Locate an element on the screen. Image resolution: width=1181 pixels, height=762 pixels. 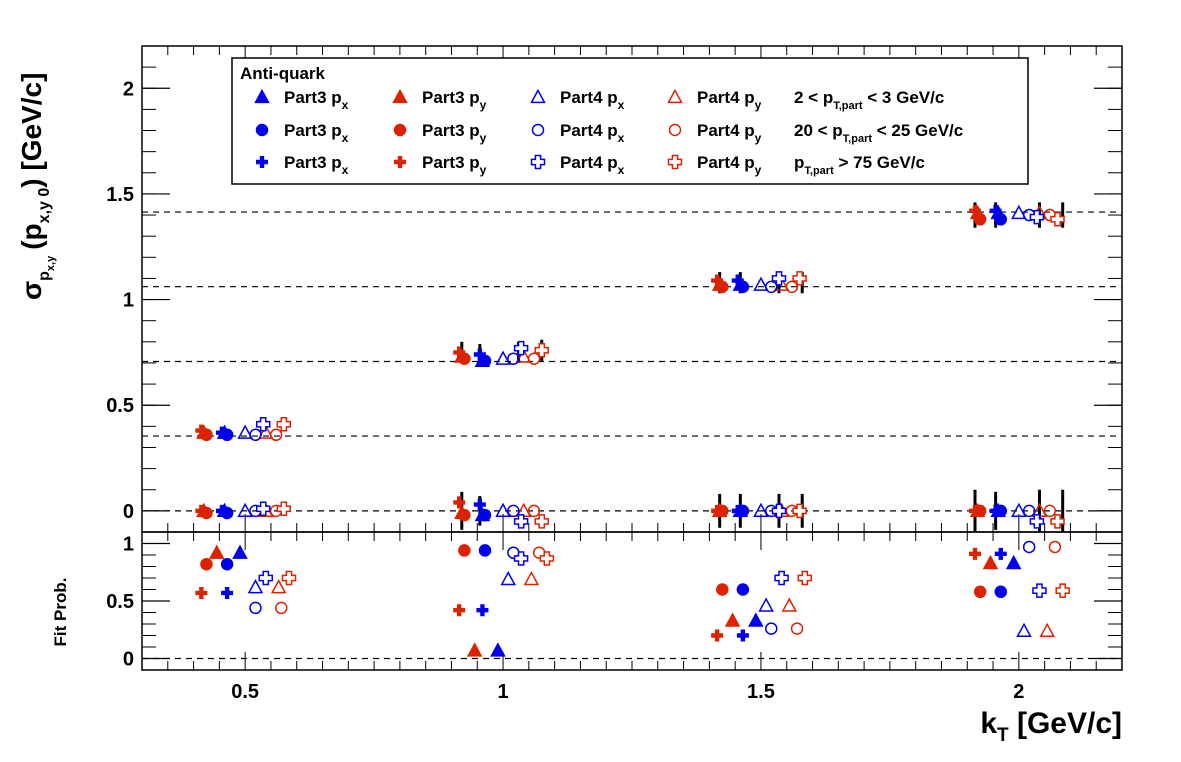
x-tick-label: 1 is located at coordinates (502, 692).